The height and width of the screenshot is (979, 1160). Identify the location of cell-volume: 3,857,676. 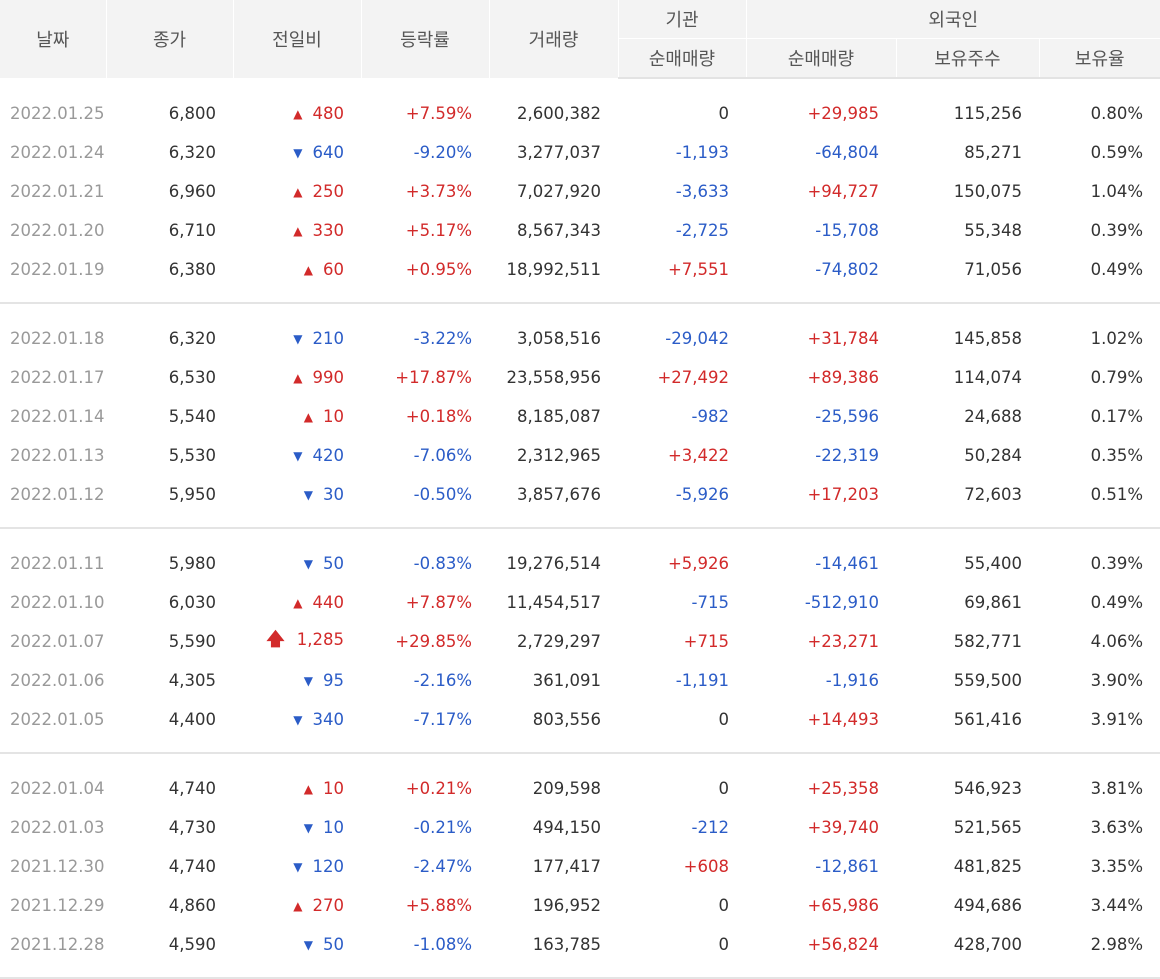
(559, 494).